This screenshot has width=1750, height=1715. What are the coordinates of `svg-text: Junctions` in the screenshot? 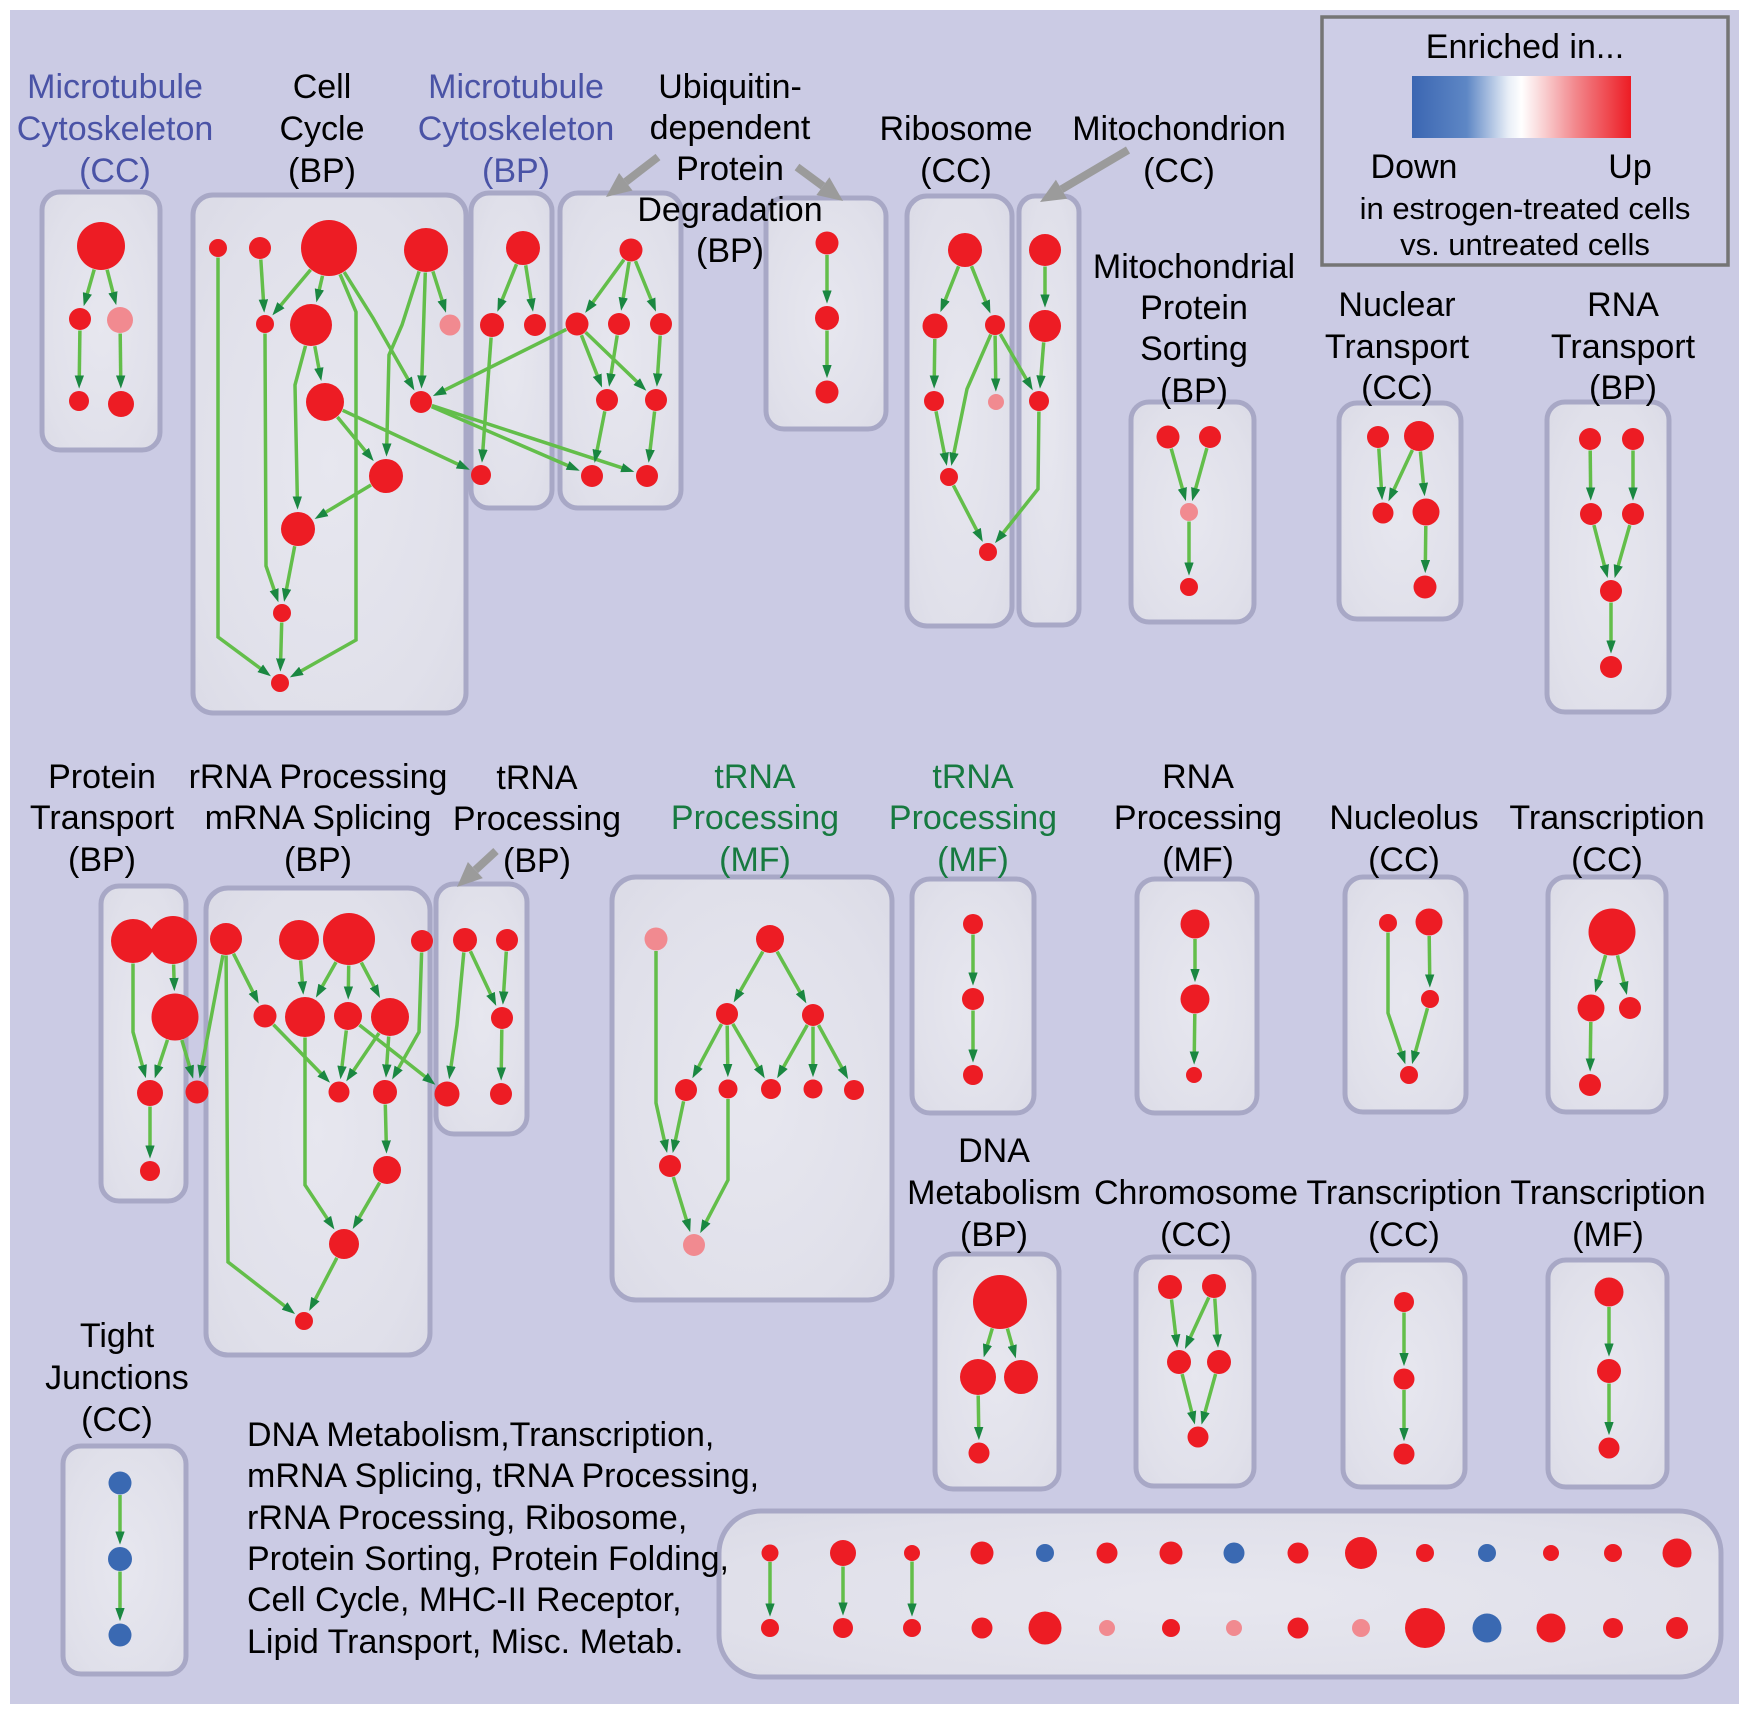 It's located at (117, 1378).